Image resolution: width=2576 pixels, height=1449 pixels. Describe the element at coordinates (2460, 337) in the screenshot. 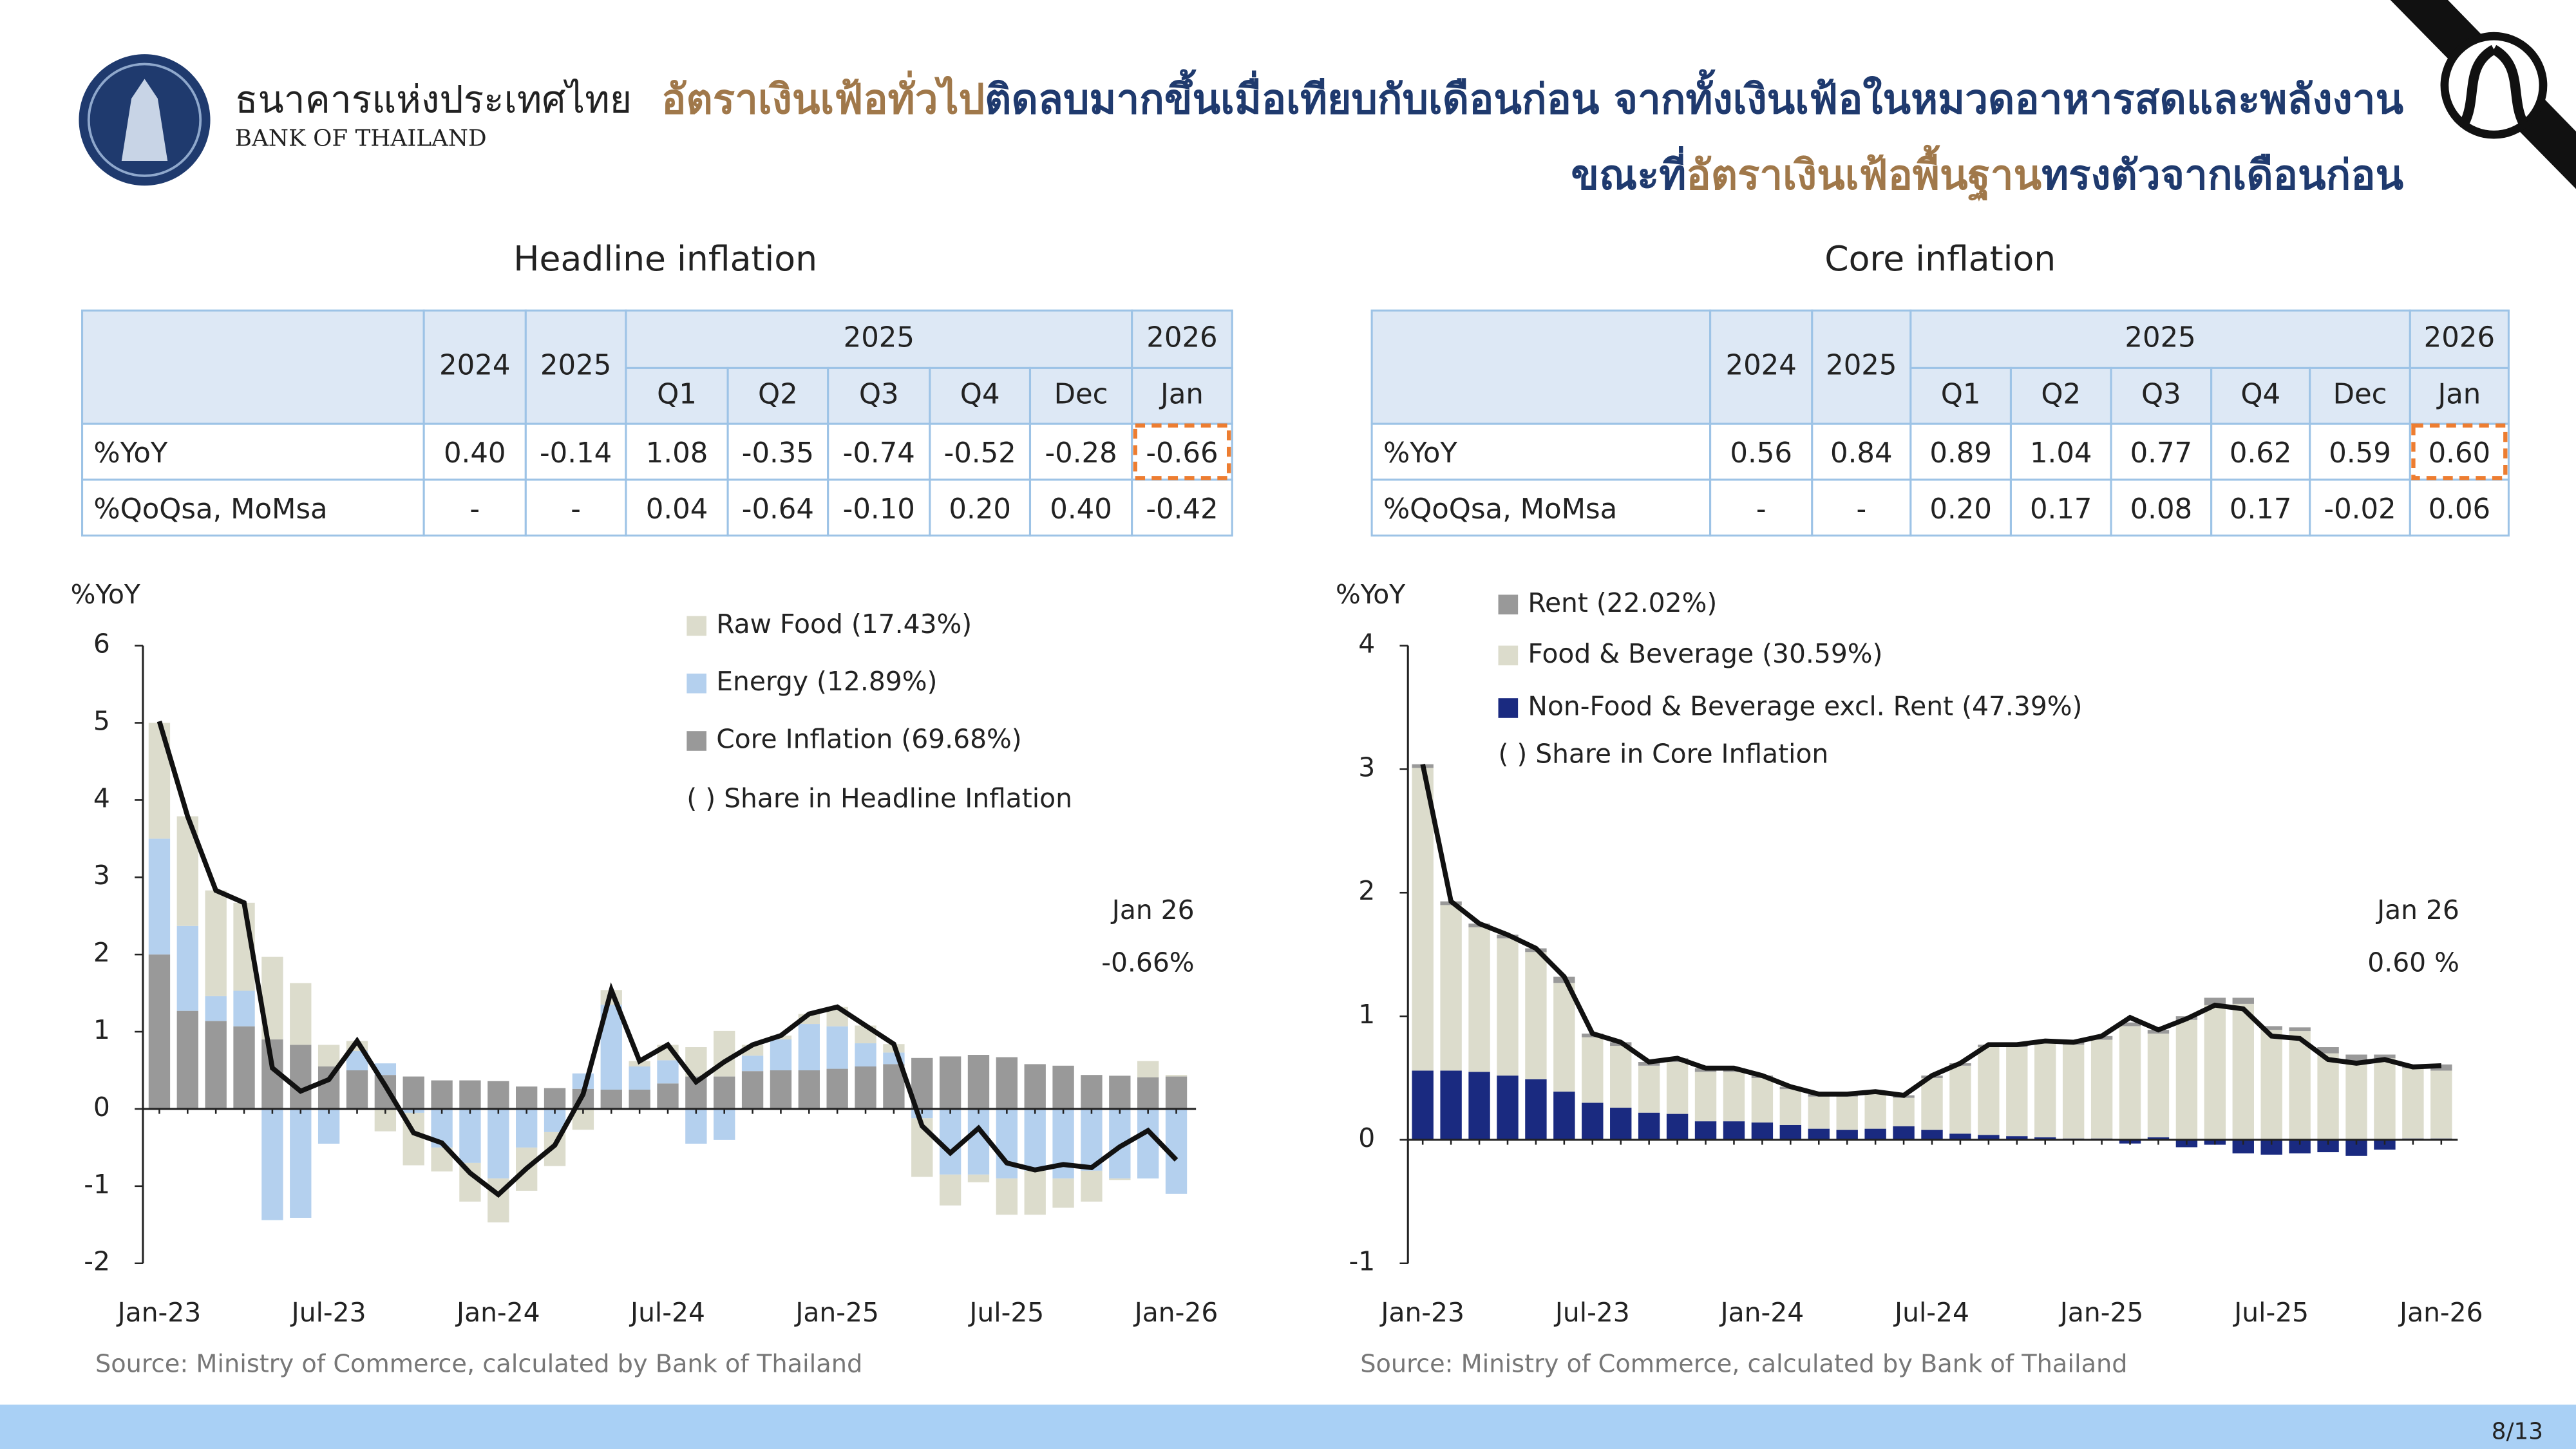

I see `table-header: 2026` at that location.